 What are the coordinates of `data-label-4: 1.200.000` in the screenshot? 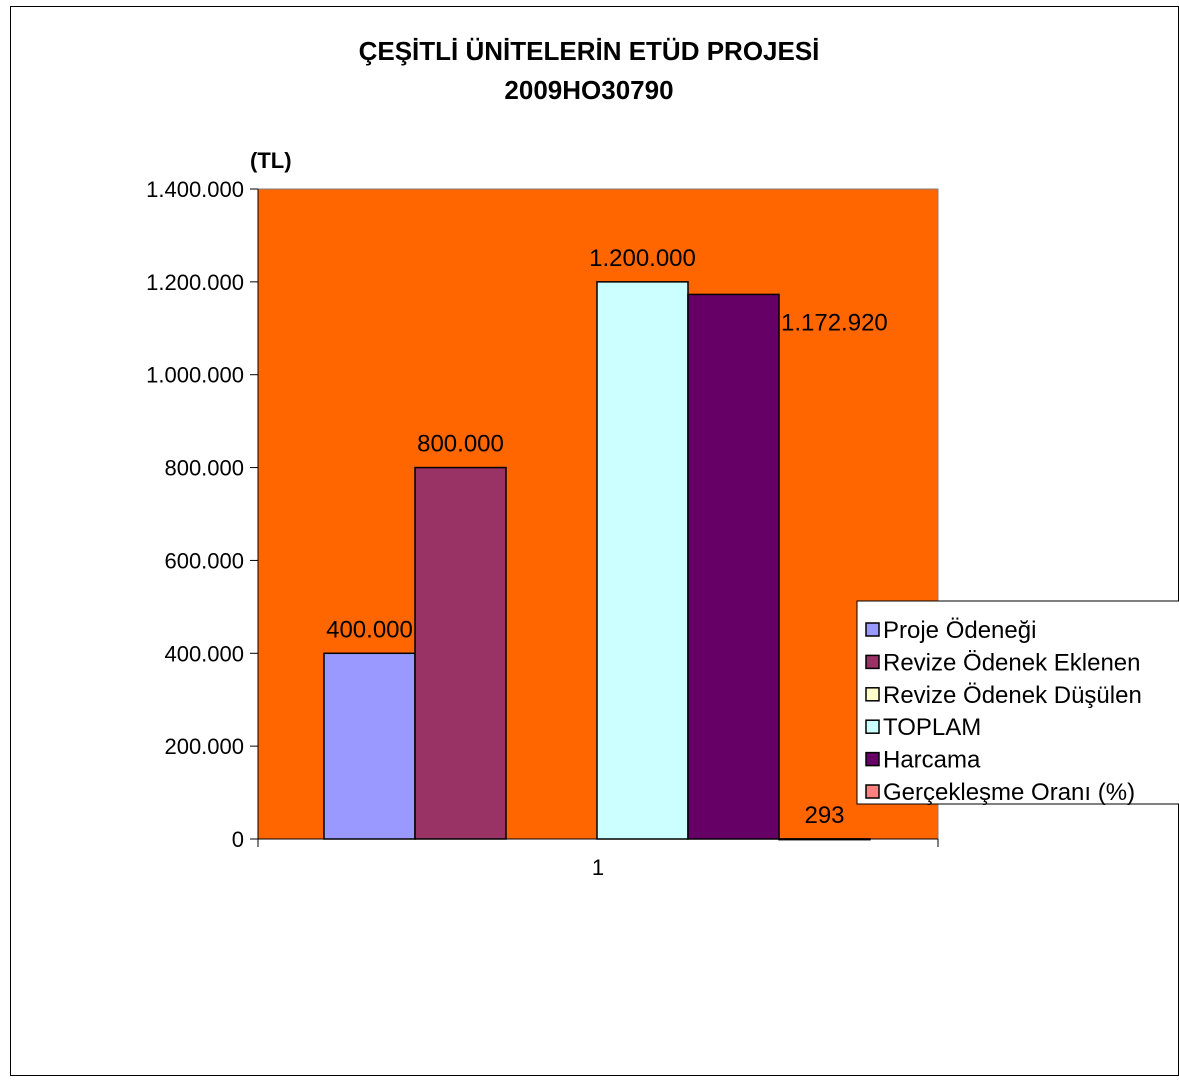 It's located at (642, 258).